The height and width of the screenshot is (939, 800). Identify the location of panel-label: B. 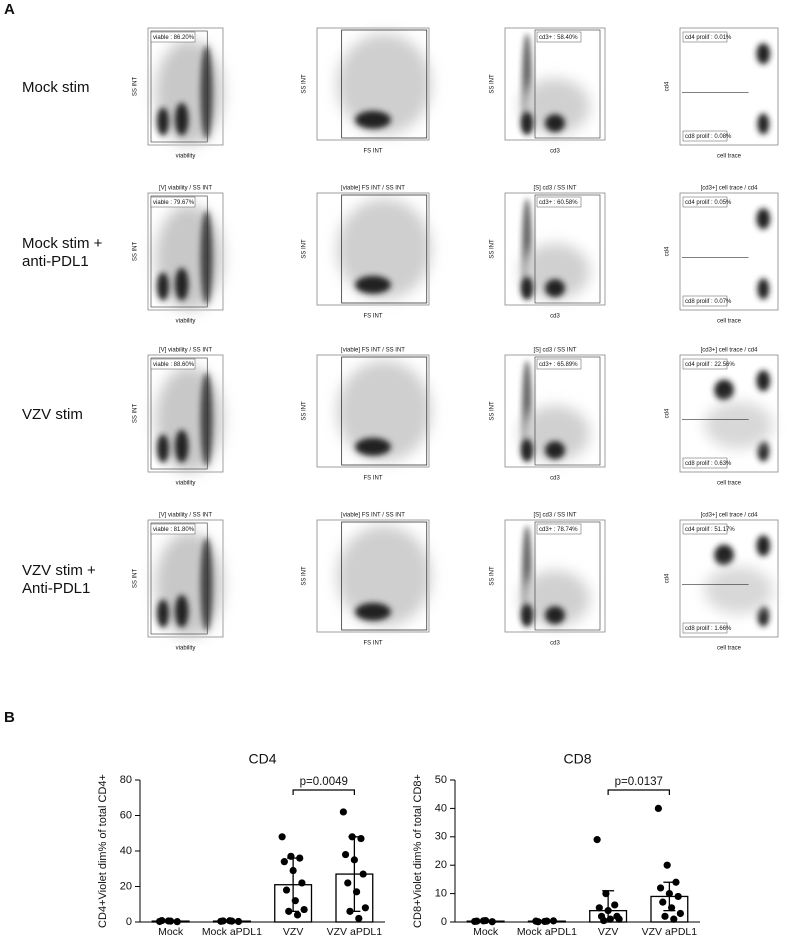
(9, 717).